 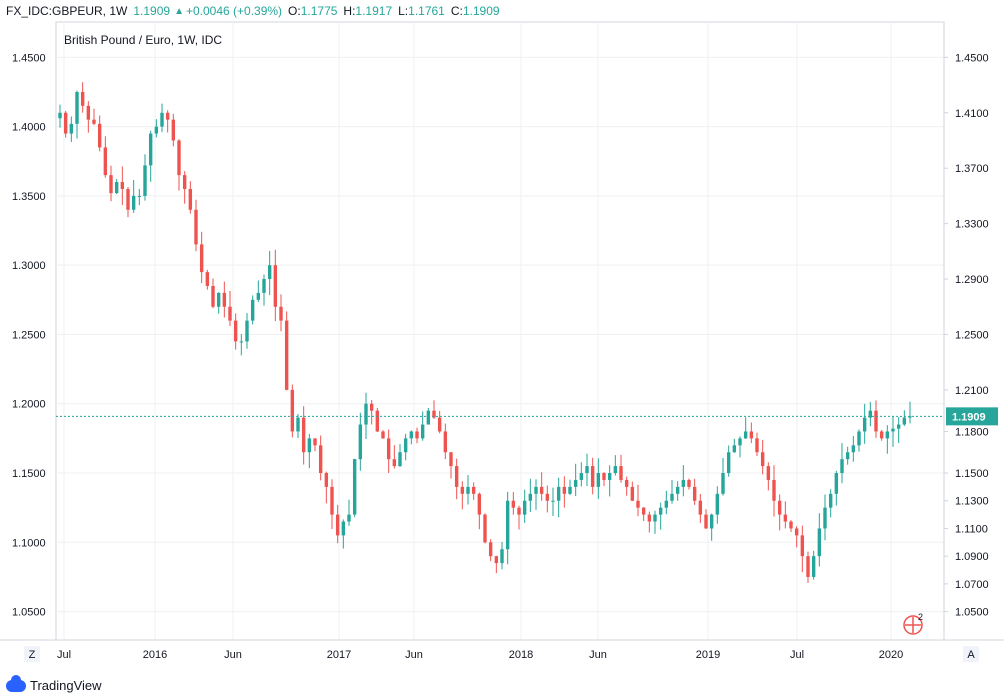 I want to click on time-tick-label: Jun, so click(x=414, y=655).